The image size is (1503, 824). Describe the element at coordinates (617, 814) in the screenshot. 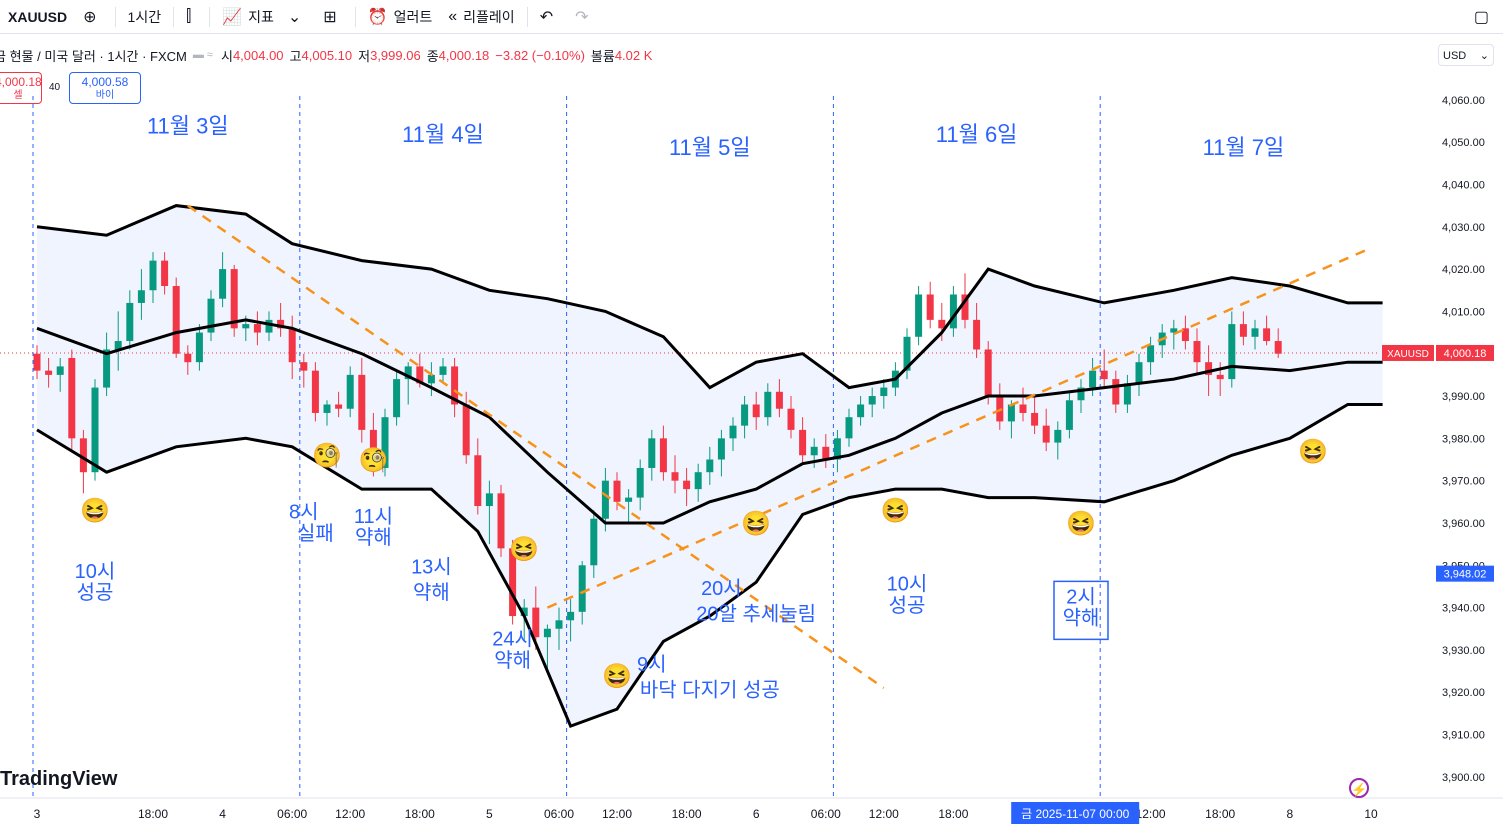

I see `x-tick-label: 12:00` at that location.